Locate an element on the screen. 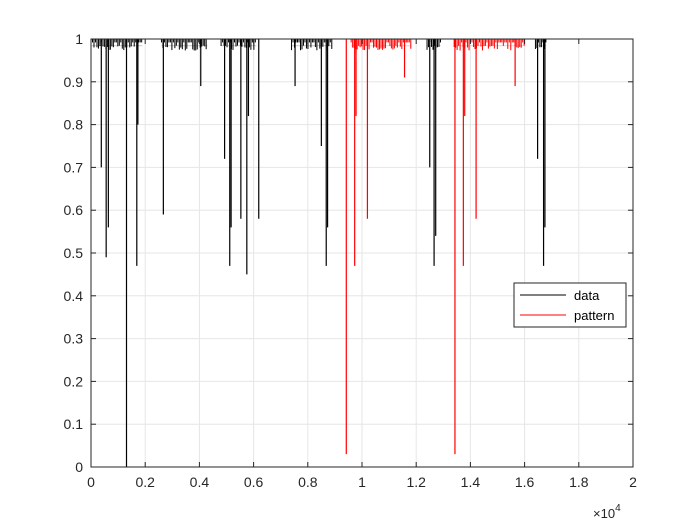  x-axis-tick-labels: 0 0.2 0.4 0.6 0.8 1 1.2 1.4 1.6 1.8 2 is located at coordinates (362, 482).